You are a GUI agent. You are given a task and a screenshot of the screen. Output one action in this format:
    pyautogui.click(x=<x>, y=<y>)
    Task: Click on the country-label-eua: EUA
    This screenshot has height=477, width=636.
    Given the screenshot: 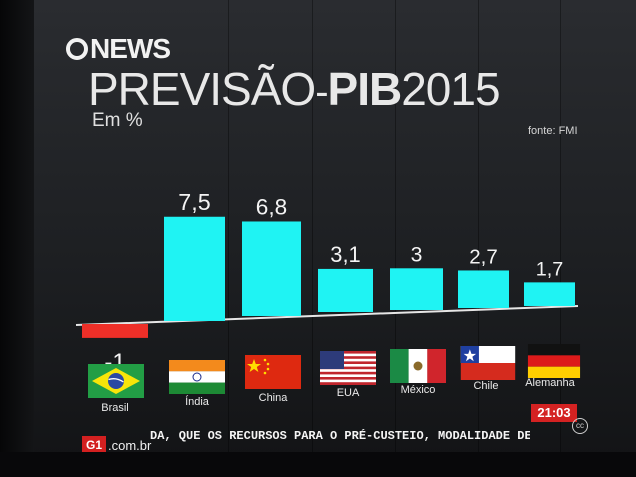 What is the action you would take?
    pyautogui.click(x=348, y=393)
    